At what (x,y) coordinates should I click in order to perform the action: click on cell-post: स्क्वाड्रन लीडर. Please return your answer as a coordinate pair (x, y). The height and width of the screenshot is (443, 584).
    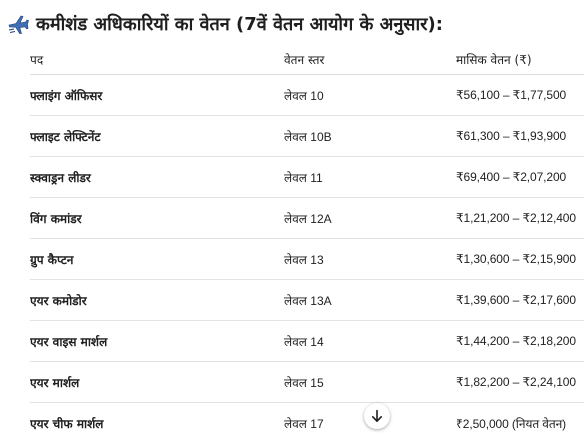
    Looking at the image, I should click on (157, 177).